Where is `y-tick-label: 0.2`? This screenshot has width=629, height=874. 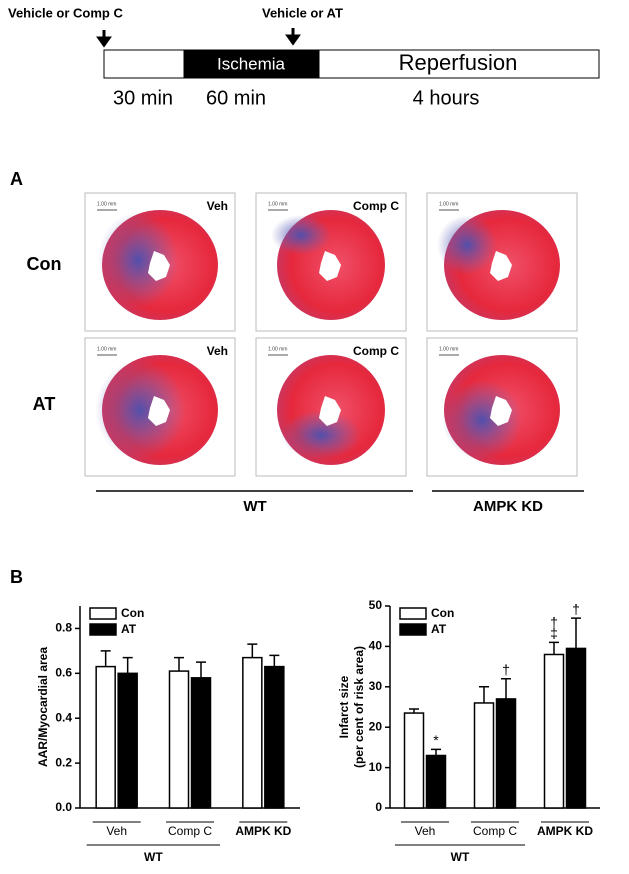 y-tick-label: 0.2 is located at coordinates (63, 762).